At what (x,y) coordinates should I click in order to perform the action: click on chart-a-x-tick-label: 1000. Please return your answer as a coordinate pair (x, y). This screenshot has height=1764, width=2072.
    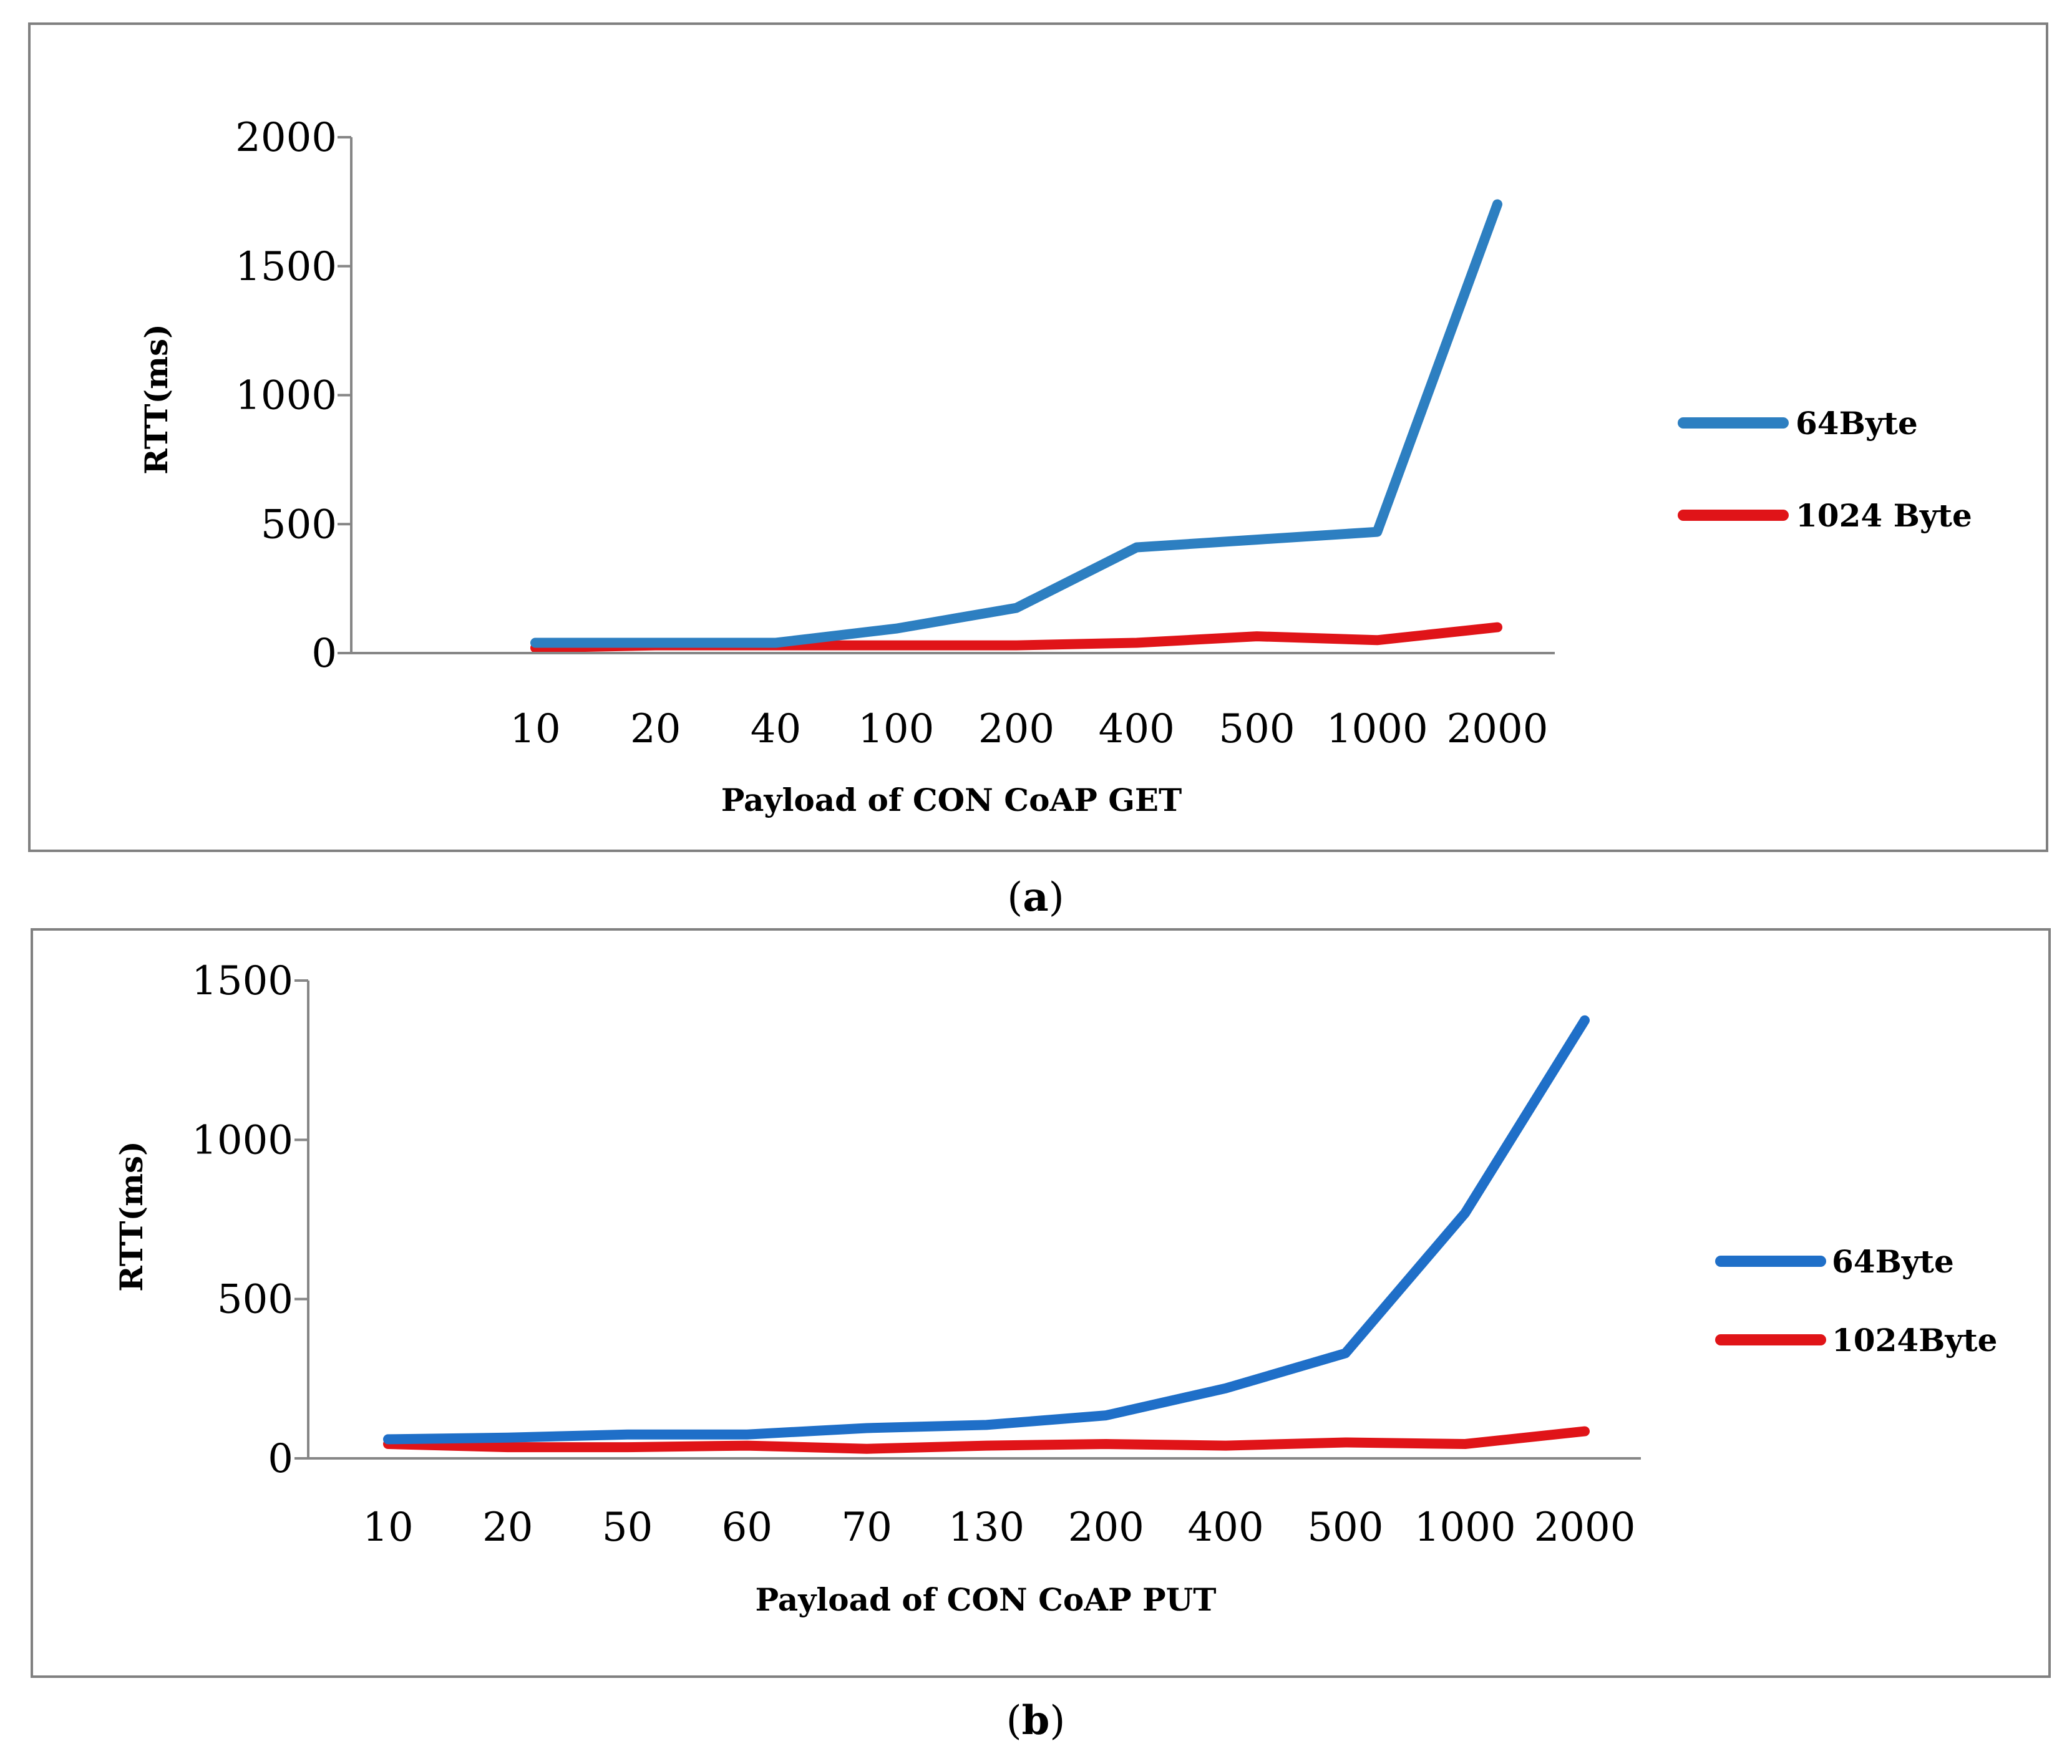
    Looking at the image, I should click on (1377, 729).